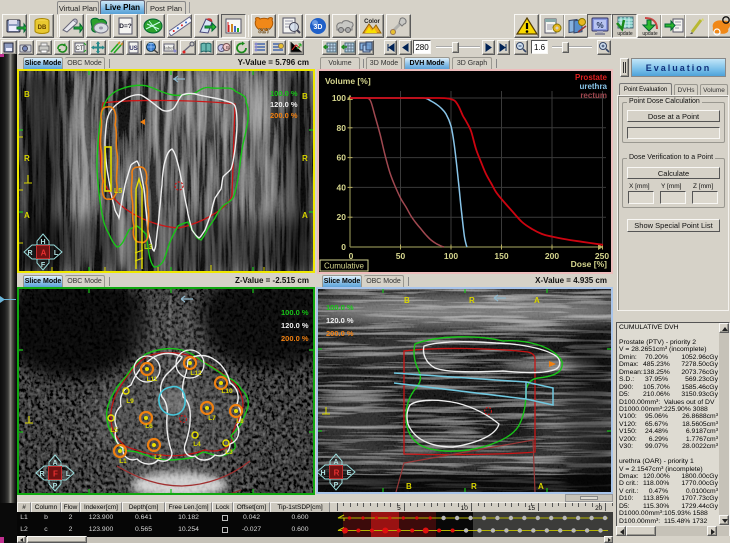 The height and width of the screenshot is (543, 730). What do you see at coordinates (80, 49) in the screenshot?
I see `svg-text: CT` at bounding box center [80, 49].